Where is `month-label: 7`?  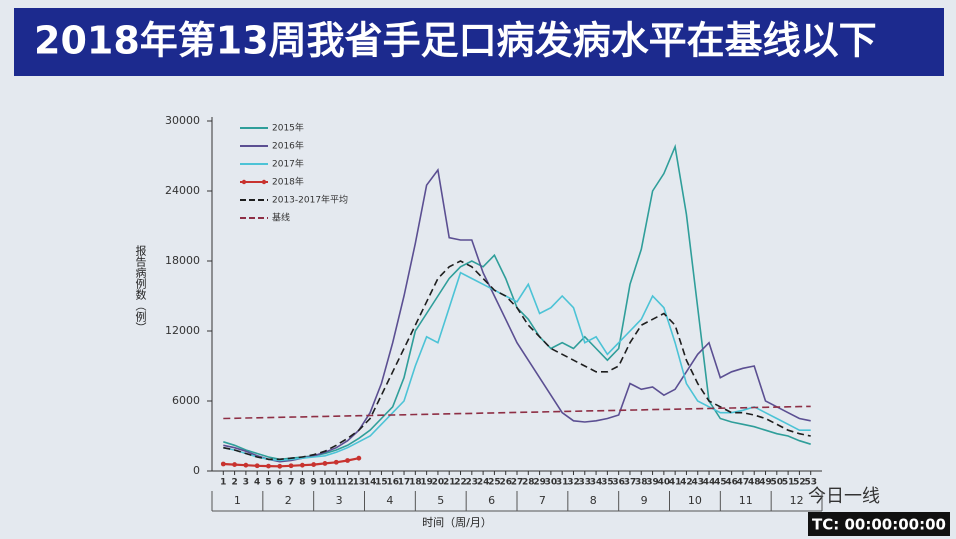 month-label: 7 is located at coordinates (542, 500).